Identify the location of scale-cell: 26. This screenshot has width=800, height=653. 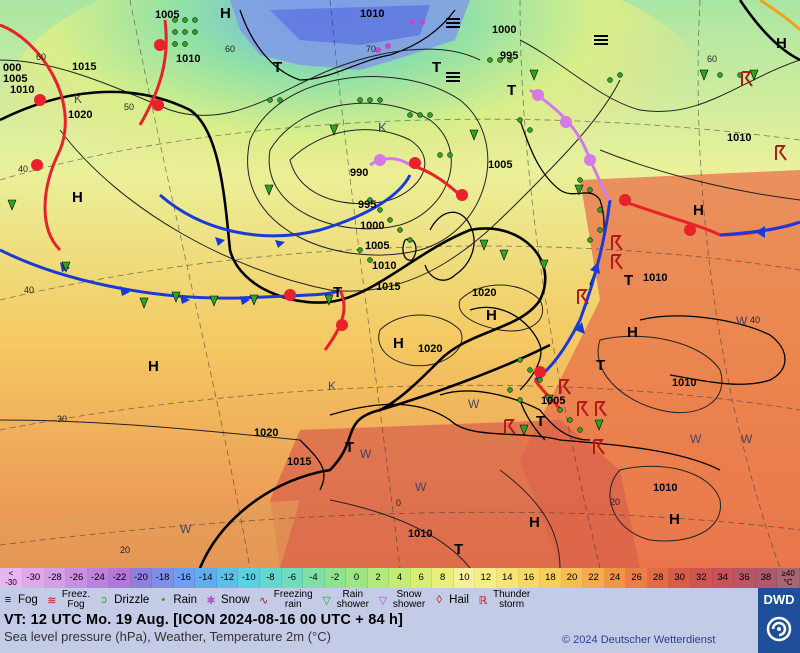
(637, 578).